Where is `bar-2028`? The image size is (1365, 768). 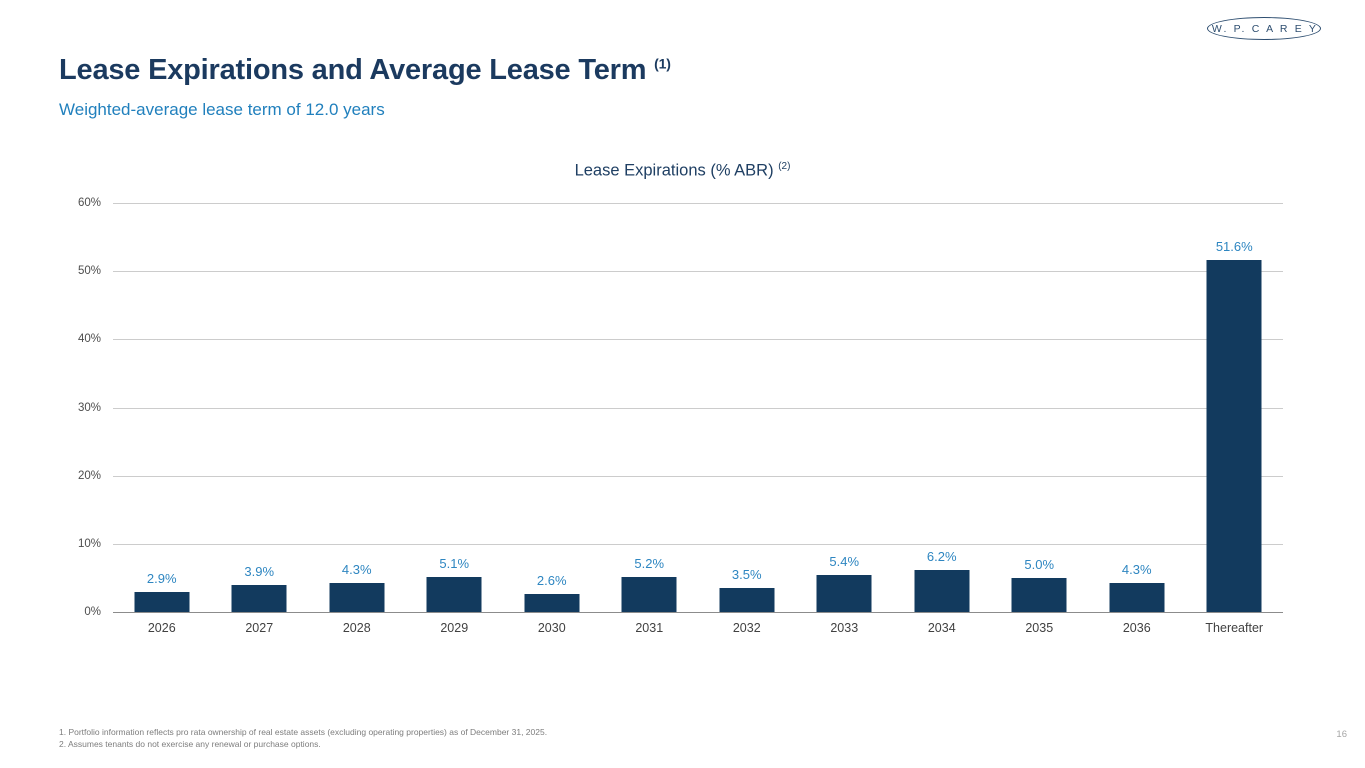 bar-2028 is located at coordinates (357, 597).